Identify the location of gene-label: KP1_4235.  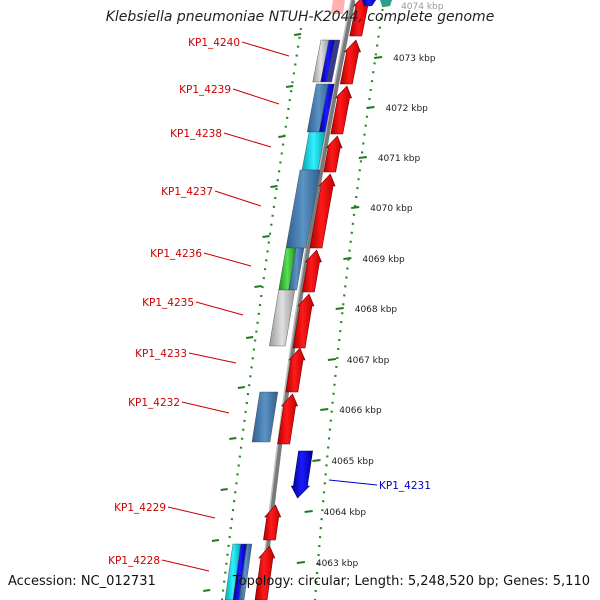
(168, 303).